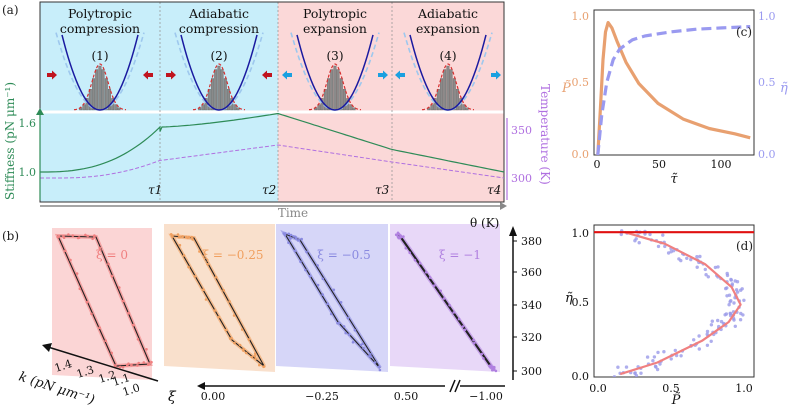 This screenshot has width=793, height=406. I want to click on xi-tick-025: −0.25, so click(322, 396).